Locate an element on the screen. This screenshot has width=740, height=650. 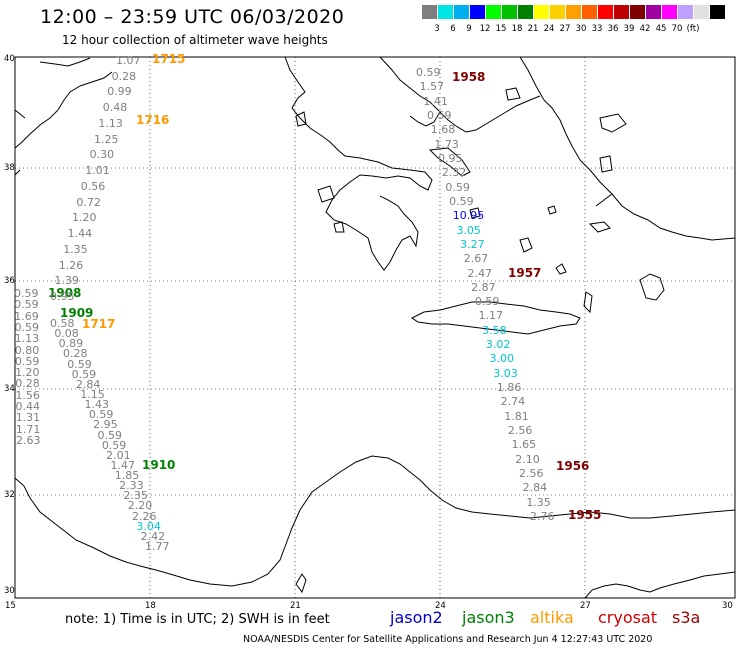
wave-height-label: 2.76 is located at coordinates (542, 516).